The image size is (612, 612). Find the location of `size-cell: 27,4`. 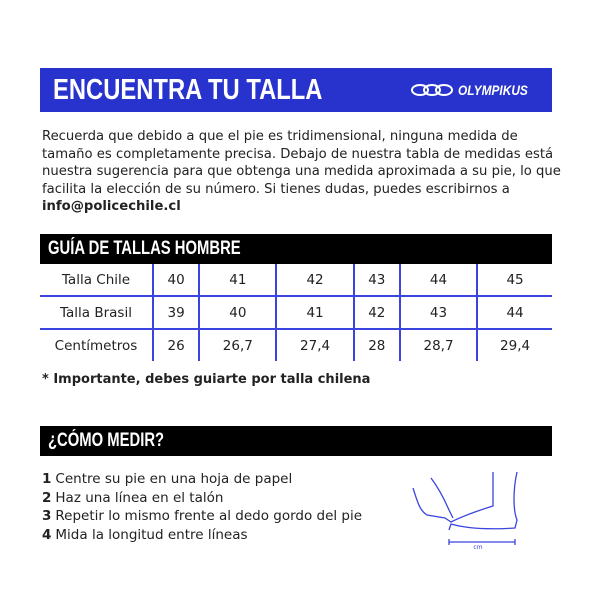

size-cell: 27,4 is located at coordinates (314, 345).